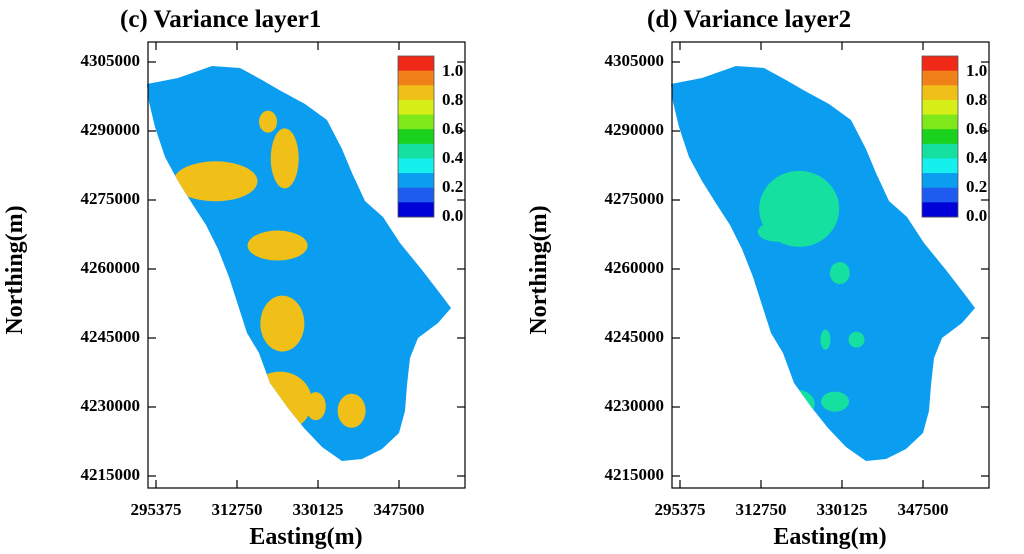 The height and width of the screenshot is (554, 1024). I want to click on chart-title: (d) Variance layer2, so click(749, 19).